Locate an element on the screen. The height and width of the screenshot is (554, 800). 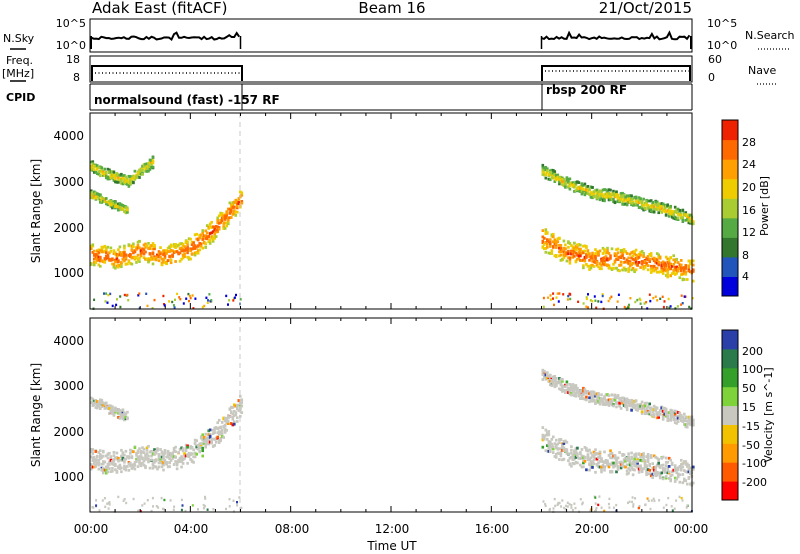
power-ytick-1000: 1000 is located at coordinates (68, 273).